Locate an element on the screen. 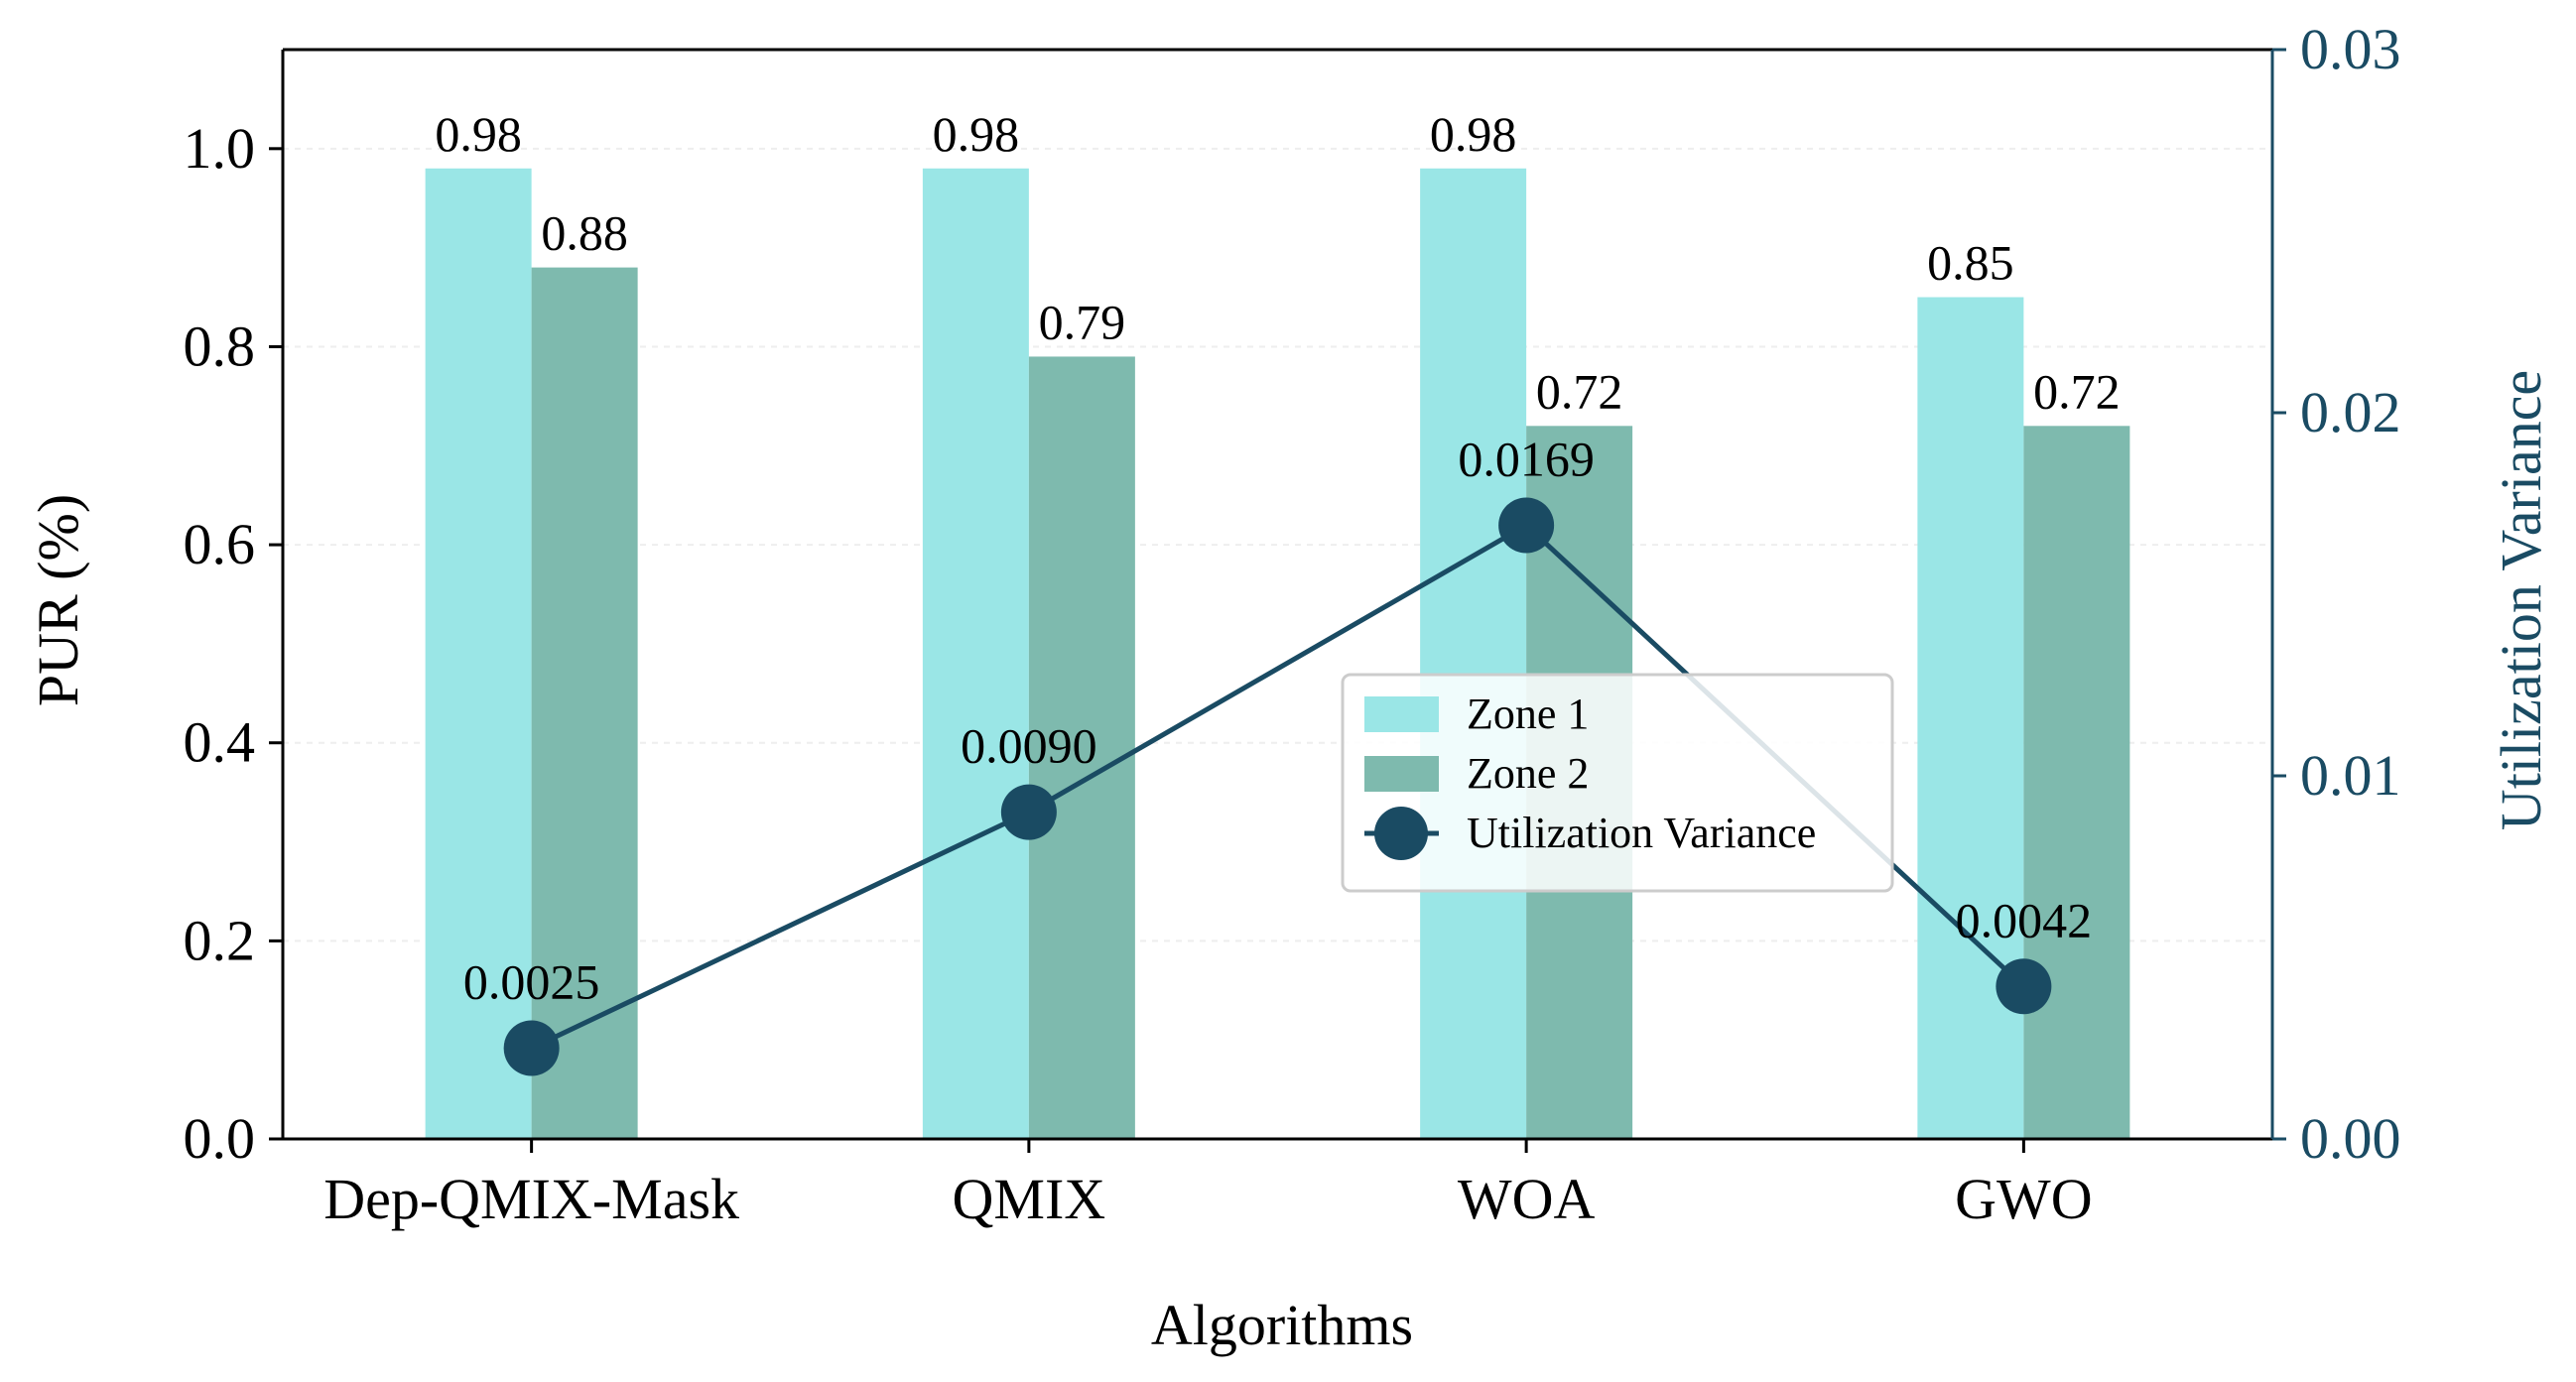 The image size is (2576, 1382). y-tick-label-right: 0.03 is located at coordinates (2350, 49).